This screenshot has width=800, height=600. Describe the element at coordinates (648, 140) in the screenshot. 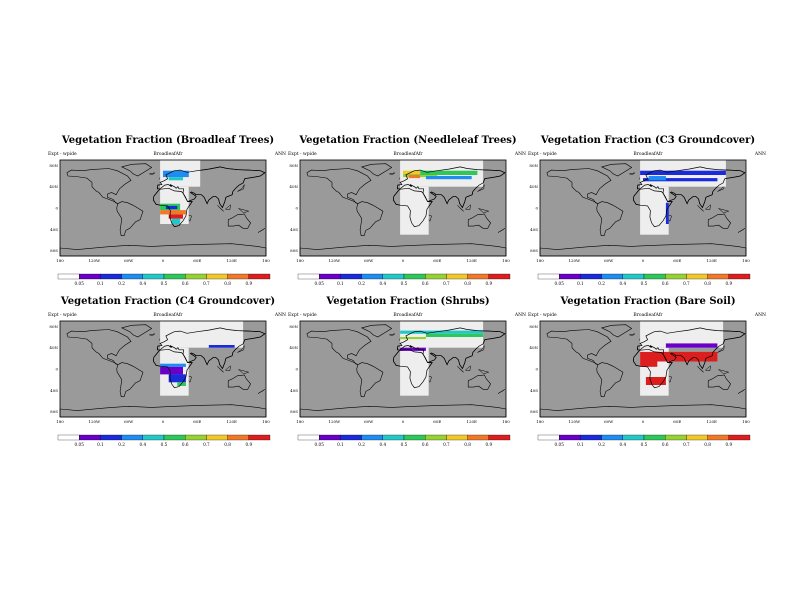

I see `panel-title: Vegetation Fraction (C3 Groundcover)` at that location.